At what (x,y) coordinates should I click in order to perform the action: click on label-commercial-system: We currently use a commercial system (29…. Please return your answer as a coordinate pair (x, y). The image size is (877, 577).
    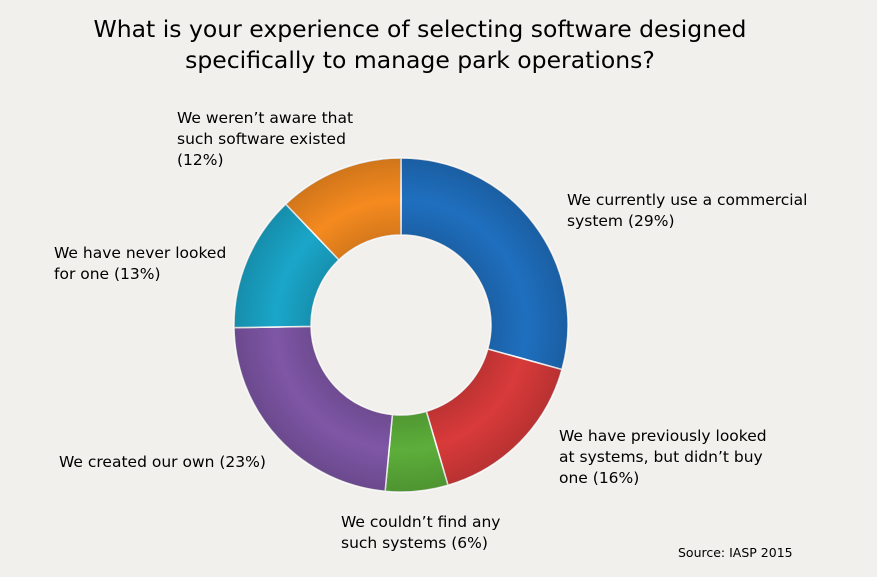
    Looking at the image, I should click on (687, 211).